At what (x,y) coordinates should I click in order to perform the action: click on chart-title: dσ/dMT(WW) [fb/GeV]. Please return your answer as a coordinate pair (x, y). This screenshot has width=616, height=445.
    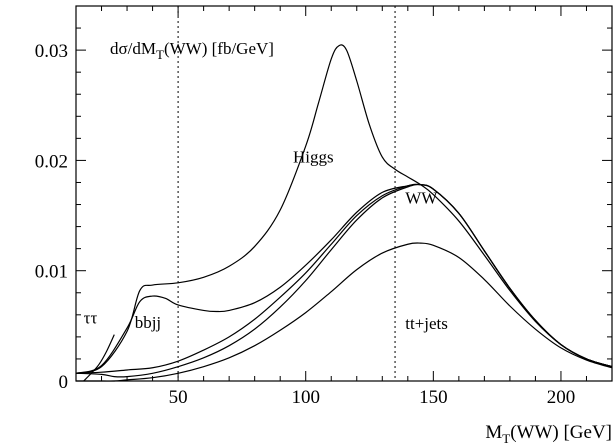
    Looking at the image, I should click on (192, 50).